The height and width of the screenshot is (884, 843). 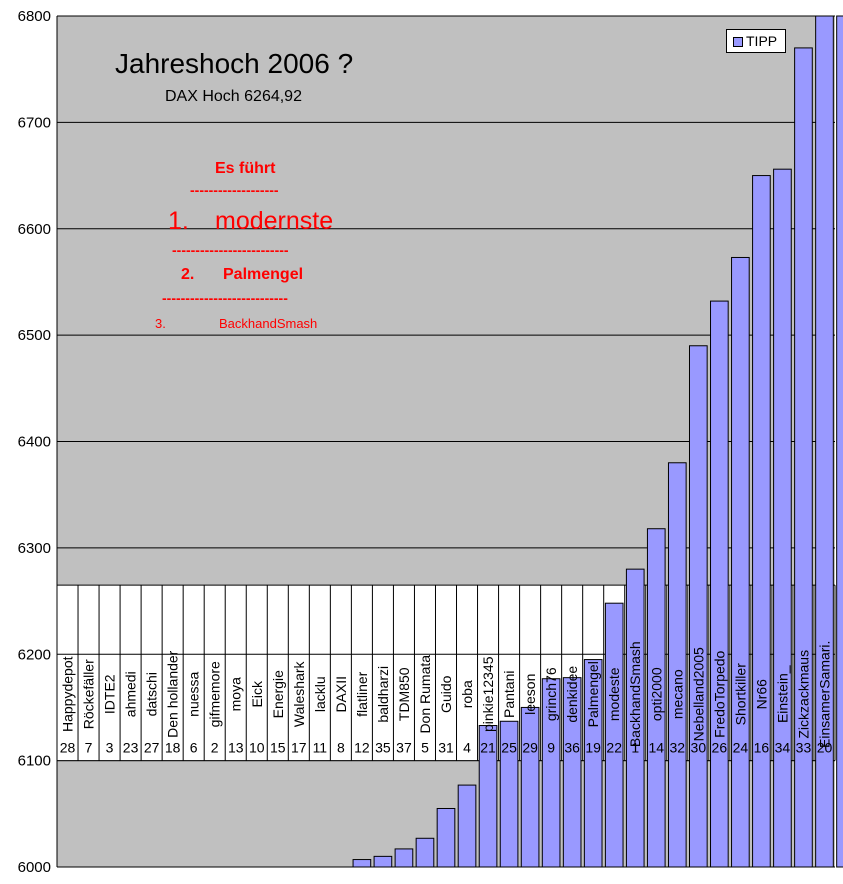 I want to click on category-number: 16, so click(x=762, y=748).